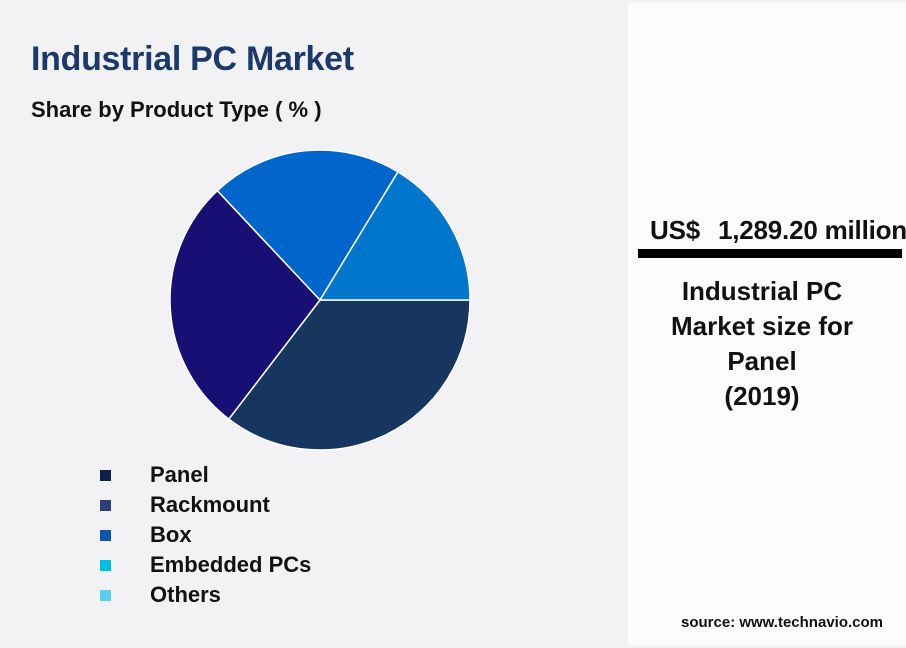  Describe the element at coordinates (762, 326) in the screenshot. I see `description-line: Market size for` at that location.